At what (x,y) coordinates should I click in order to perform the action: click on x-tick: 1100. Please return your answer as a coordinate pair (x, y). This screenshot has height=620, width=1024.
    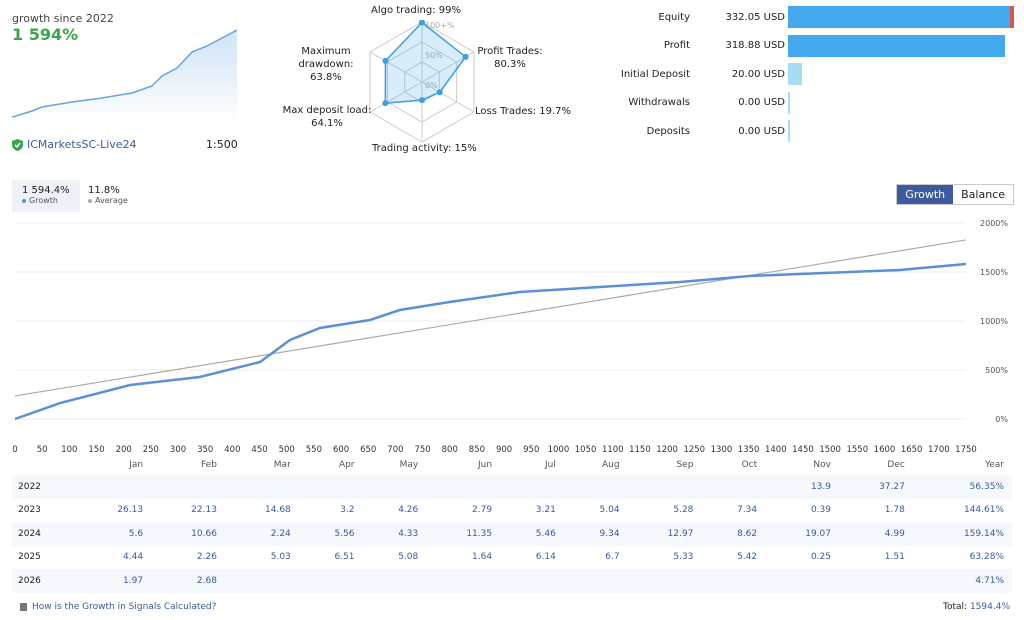
    Looking at the image, I should click on (613, 450).